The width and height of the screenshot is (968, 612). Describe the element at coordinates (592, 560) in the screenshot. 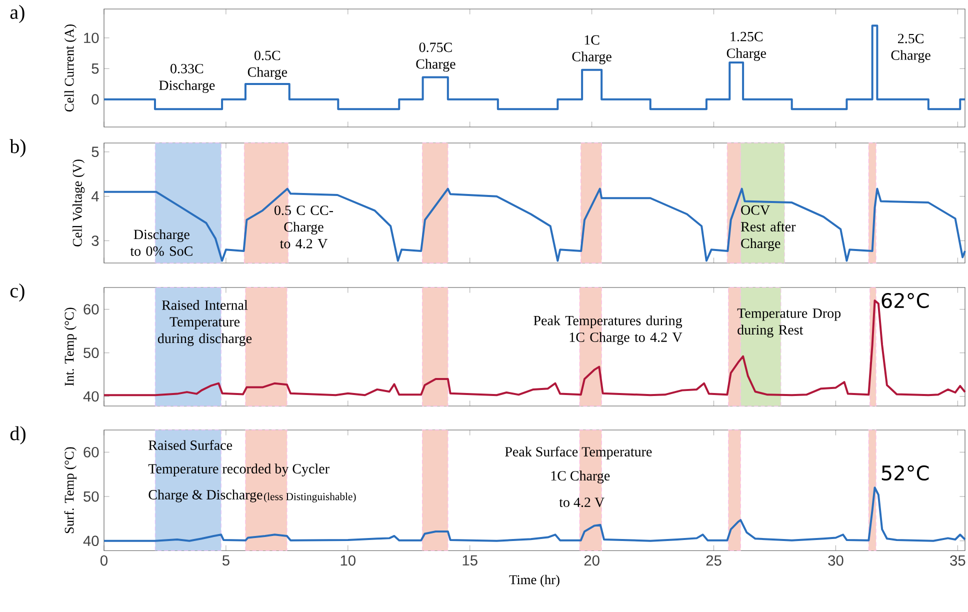

I see `x-tick-label: 20` at that location.